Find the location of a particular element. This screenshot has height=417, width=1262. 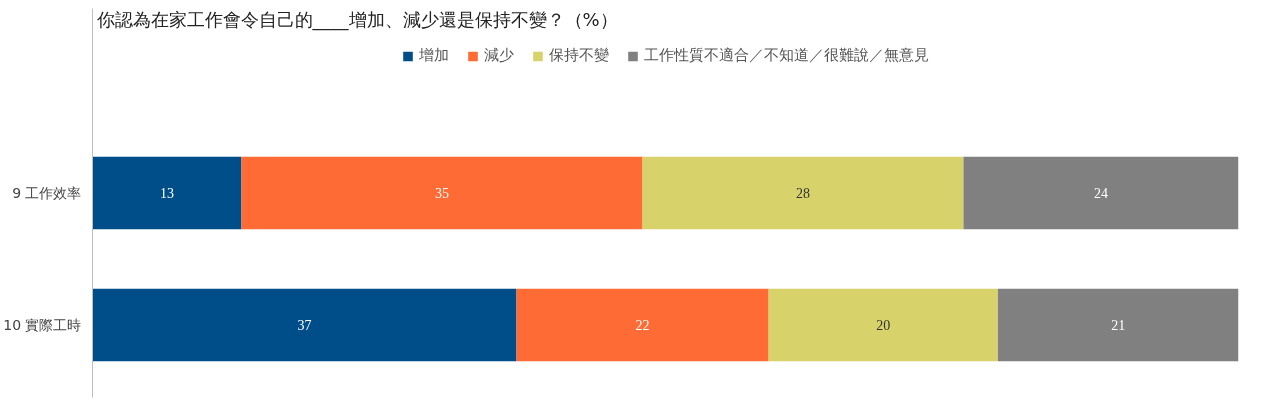

data-label: 24 is located at coordinates (1100, 194).